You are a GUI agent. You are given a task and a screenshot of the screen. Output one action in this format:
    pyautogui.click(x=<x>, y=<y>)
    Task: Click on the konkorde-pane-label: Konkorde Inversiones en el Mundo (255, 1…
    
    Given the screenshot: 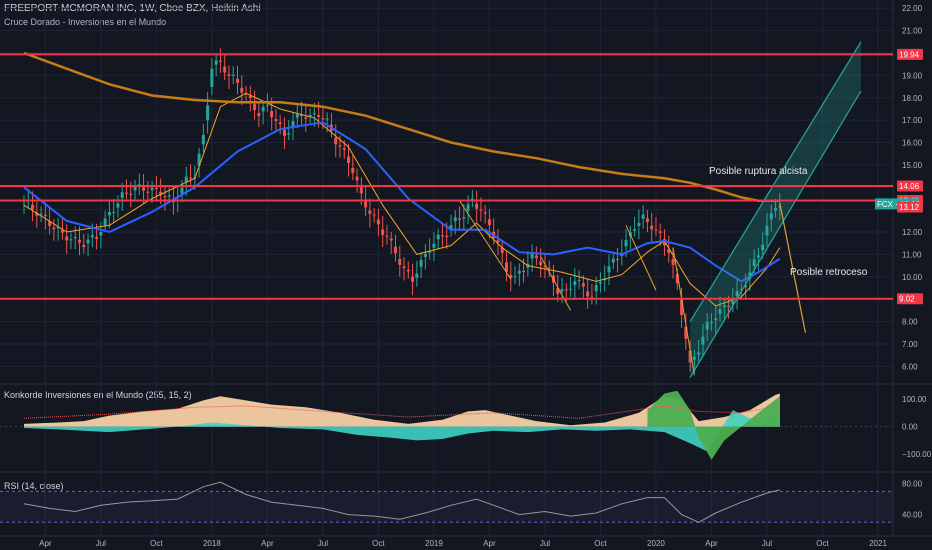 What is the action you would take?
    pyautogui.click(x=98, y=395)
    